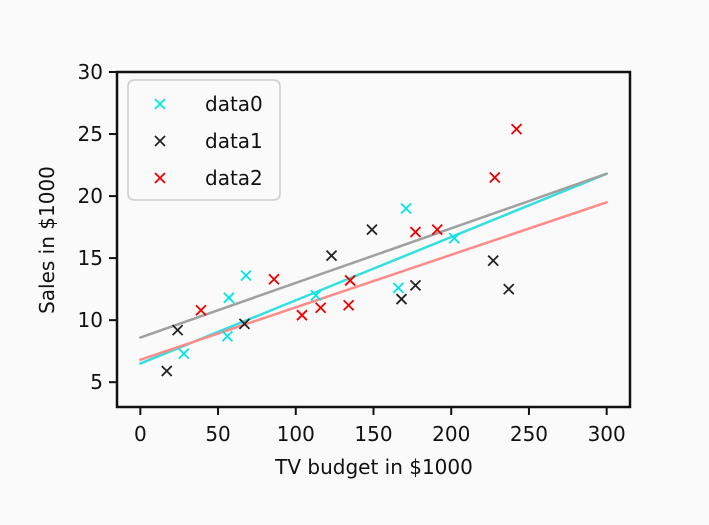  I want to click on x-axis-label: TV budget in $1000, so click(373, 467).